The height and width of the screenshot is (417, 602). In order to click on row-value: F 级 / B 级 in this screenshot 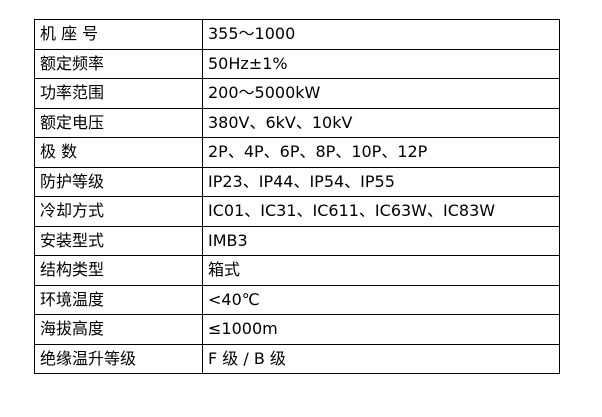, I will do `click(381, 358)`.